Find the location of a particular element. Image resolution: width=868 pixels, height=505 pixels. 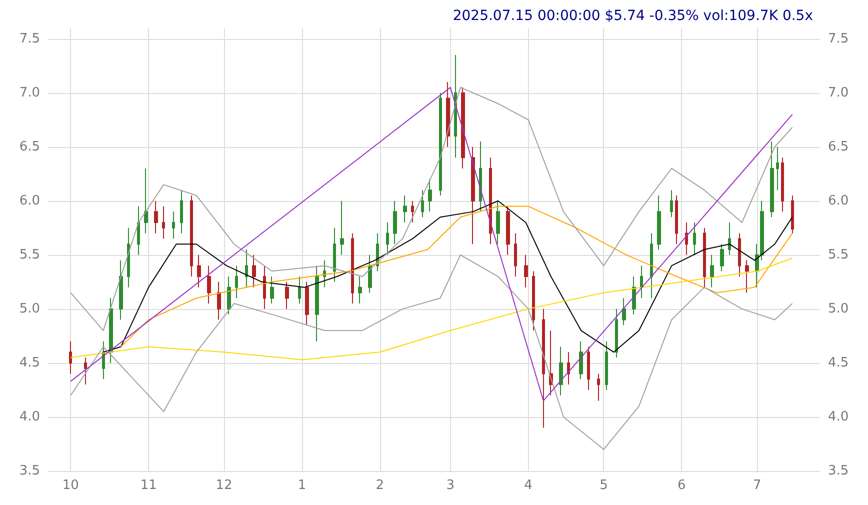

y2-tick-label: 5.0 is located at coordinates (838, 308).